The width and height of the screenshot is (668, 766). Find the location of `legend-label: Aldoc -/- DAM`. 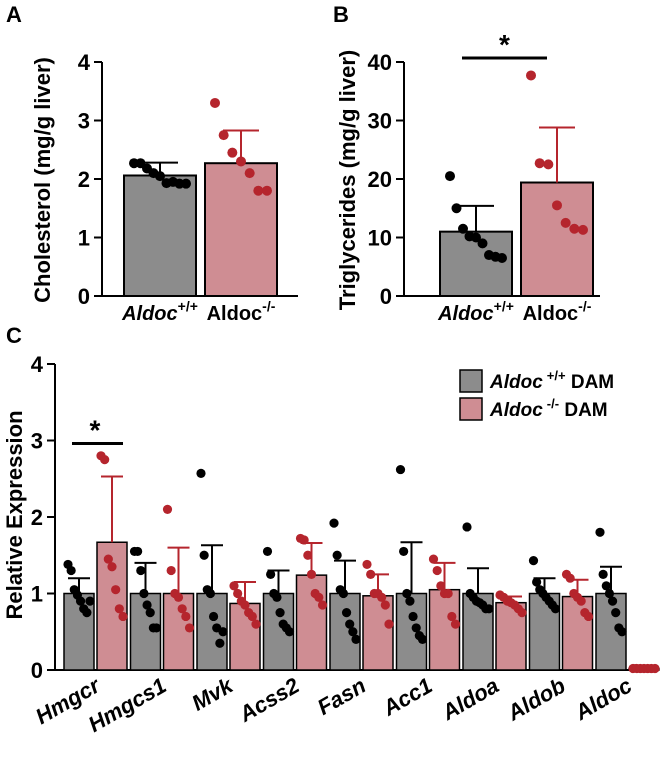

legend-label: Aldoc -/- DAM is located at coordinates (548, 408).